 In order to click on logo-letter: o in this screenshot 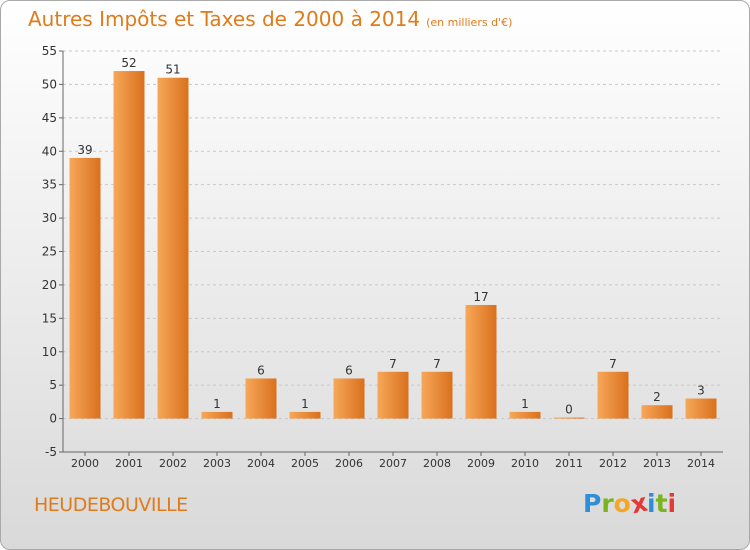, I will do `click(622, 503)`.